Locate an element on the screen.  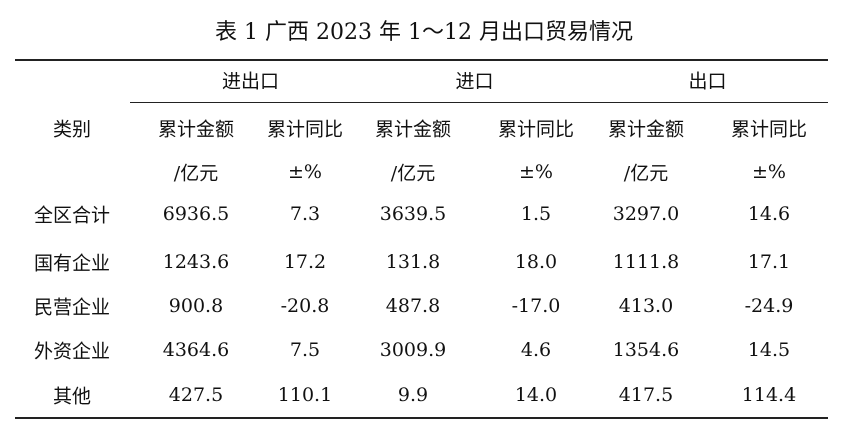
row-label: 其他 is located at coordinates (72, 396).